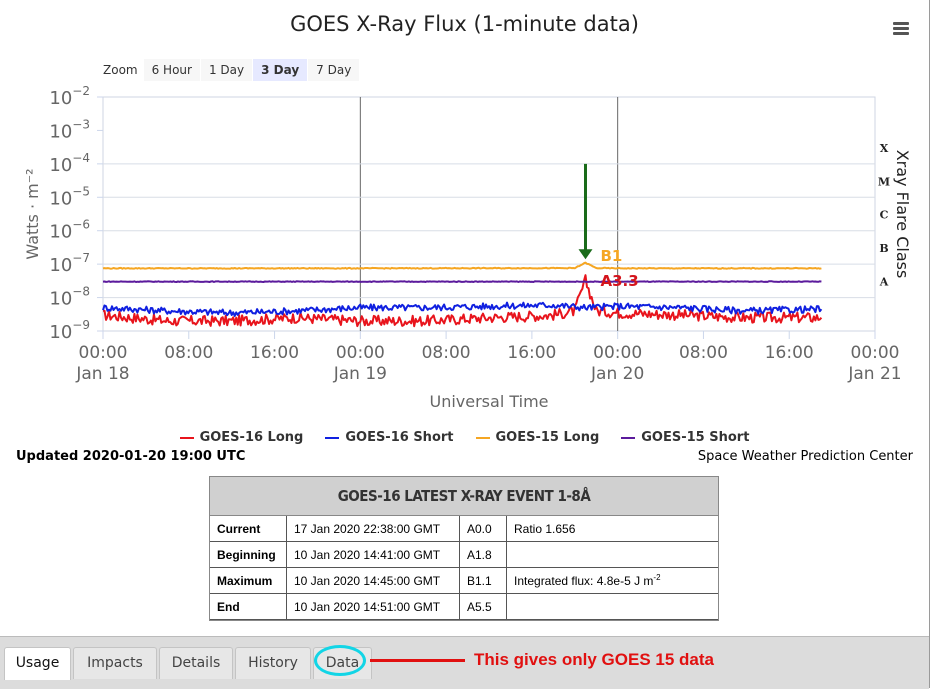 This screenshot has width=935, height=689. Describe the element at coordinates (248, 554) in the screenshot. I see `row-label: Beginning` at that location.